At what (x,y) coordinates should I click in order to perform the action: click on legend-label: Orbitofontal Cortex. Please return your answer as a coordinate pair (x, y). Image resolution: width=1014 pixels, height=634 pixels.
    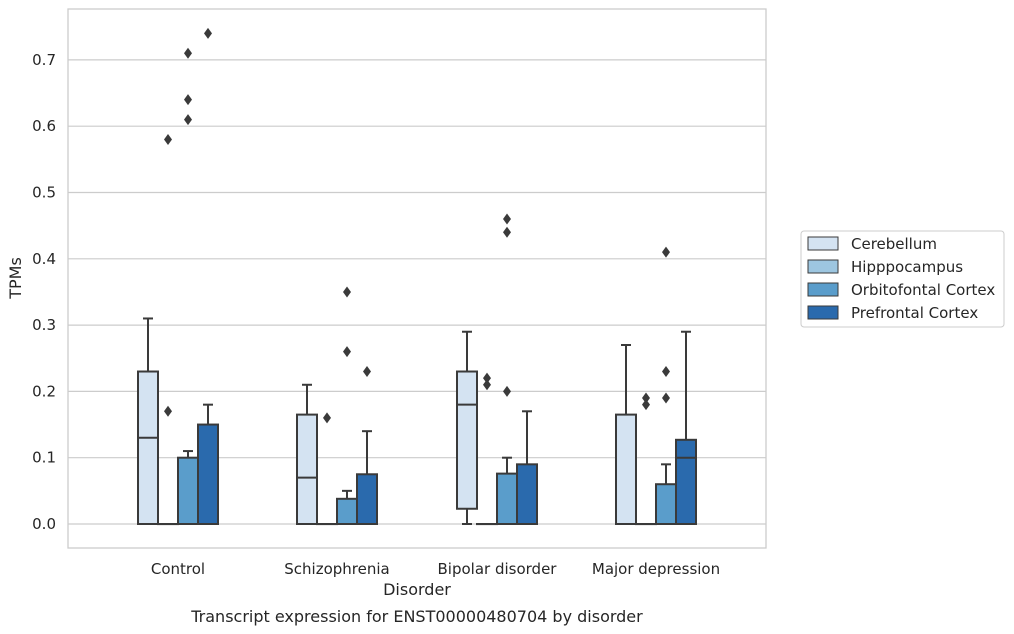
    Looking at the image, I should click on (923, 290).